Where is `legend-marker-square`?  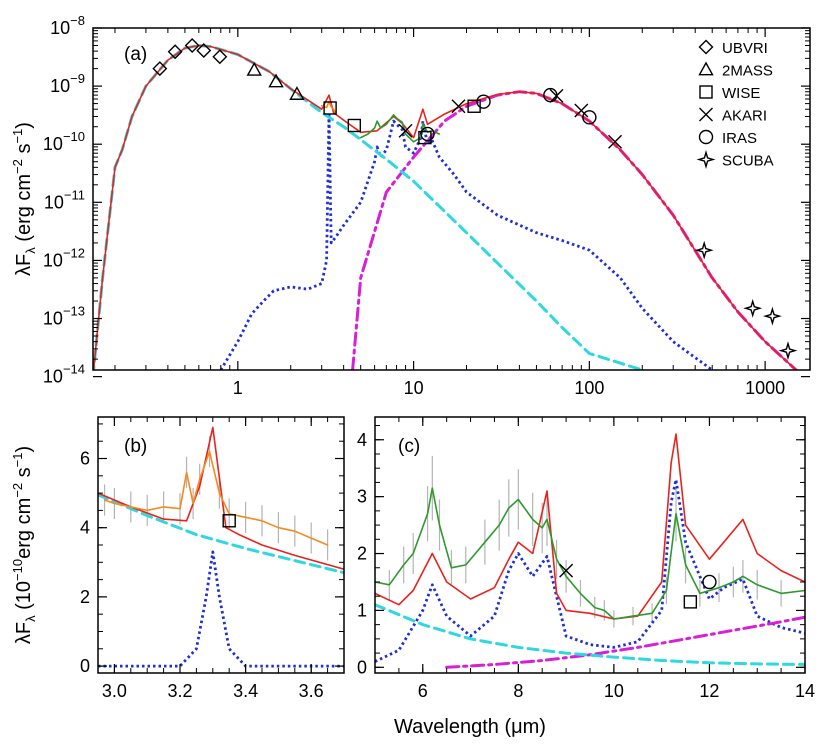
legend-marker-square is located at coordinates (706, 92).